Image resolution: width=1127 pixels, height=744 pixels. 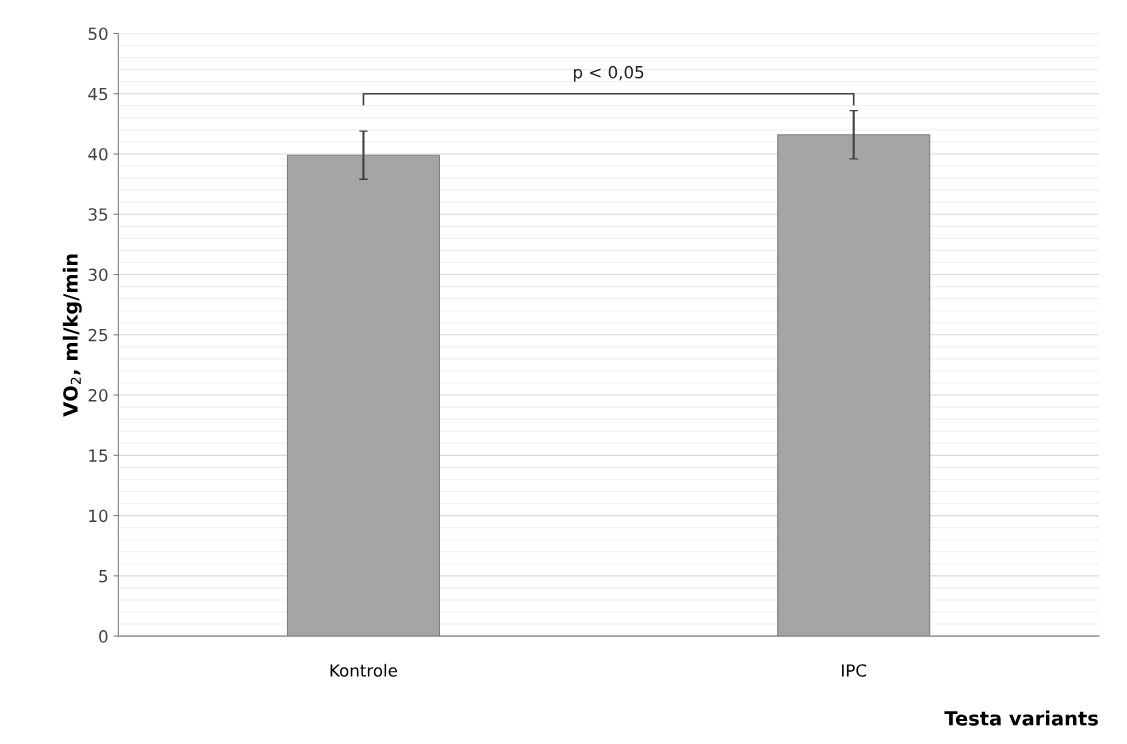 What do you see at coordinates (98, 516) in the screenshot?
I see `y-tick-label: 10` at bounding box center [98, 516].